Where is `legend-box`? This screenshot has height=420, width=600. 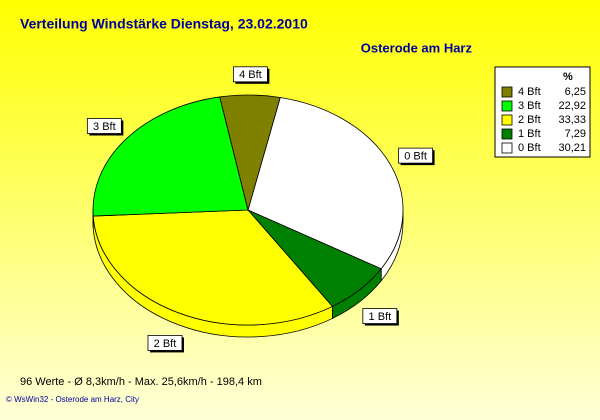 legend-box is located at coordinates (542, 112).